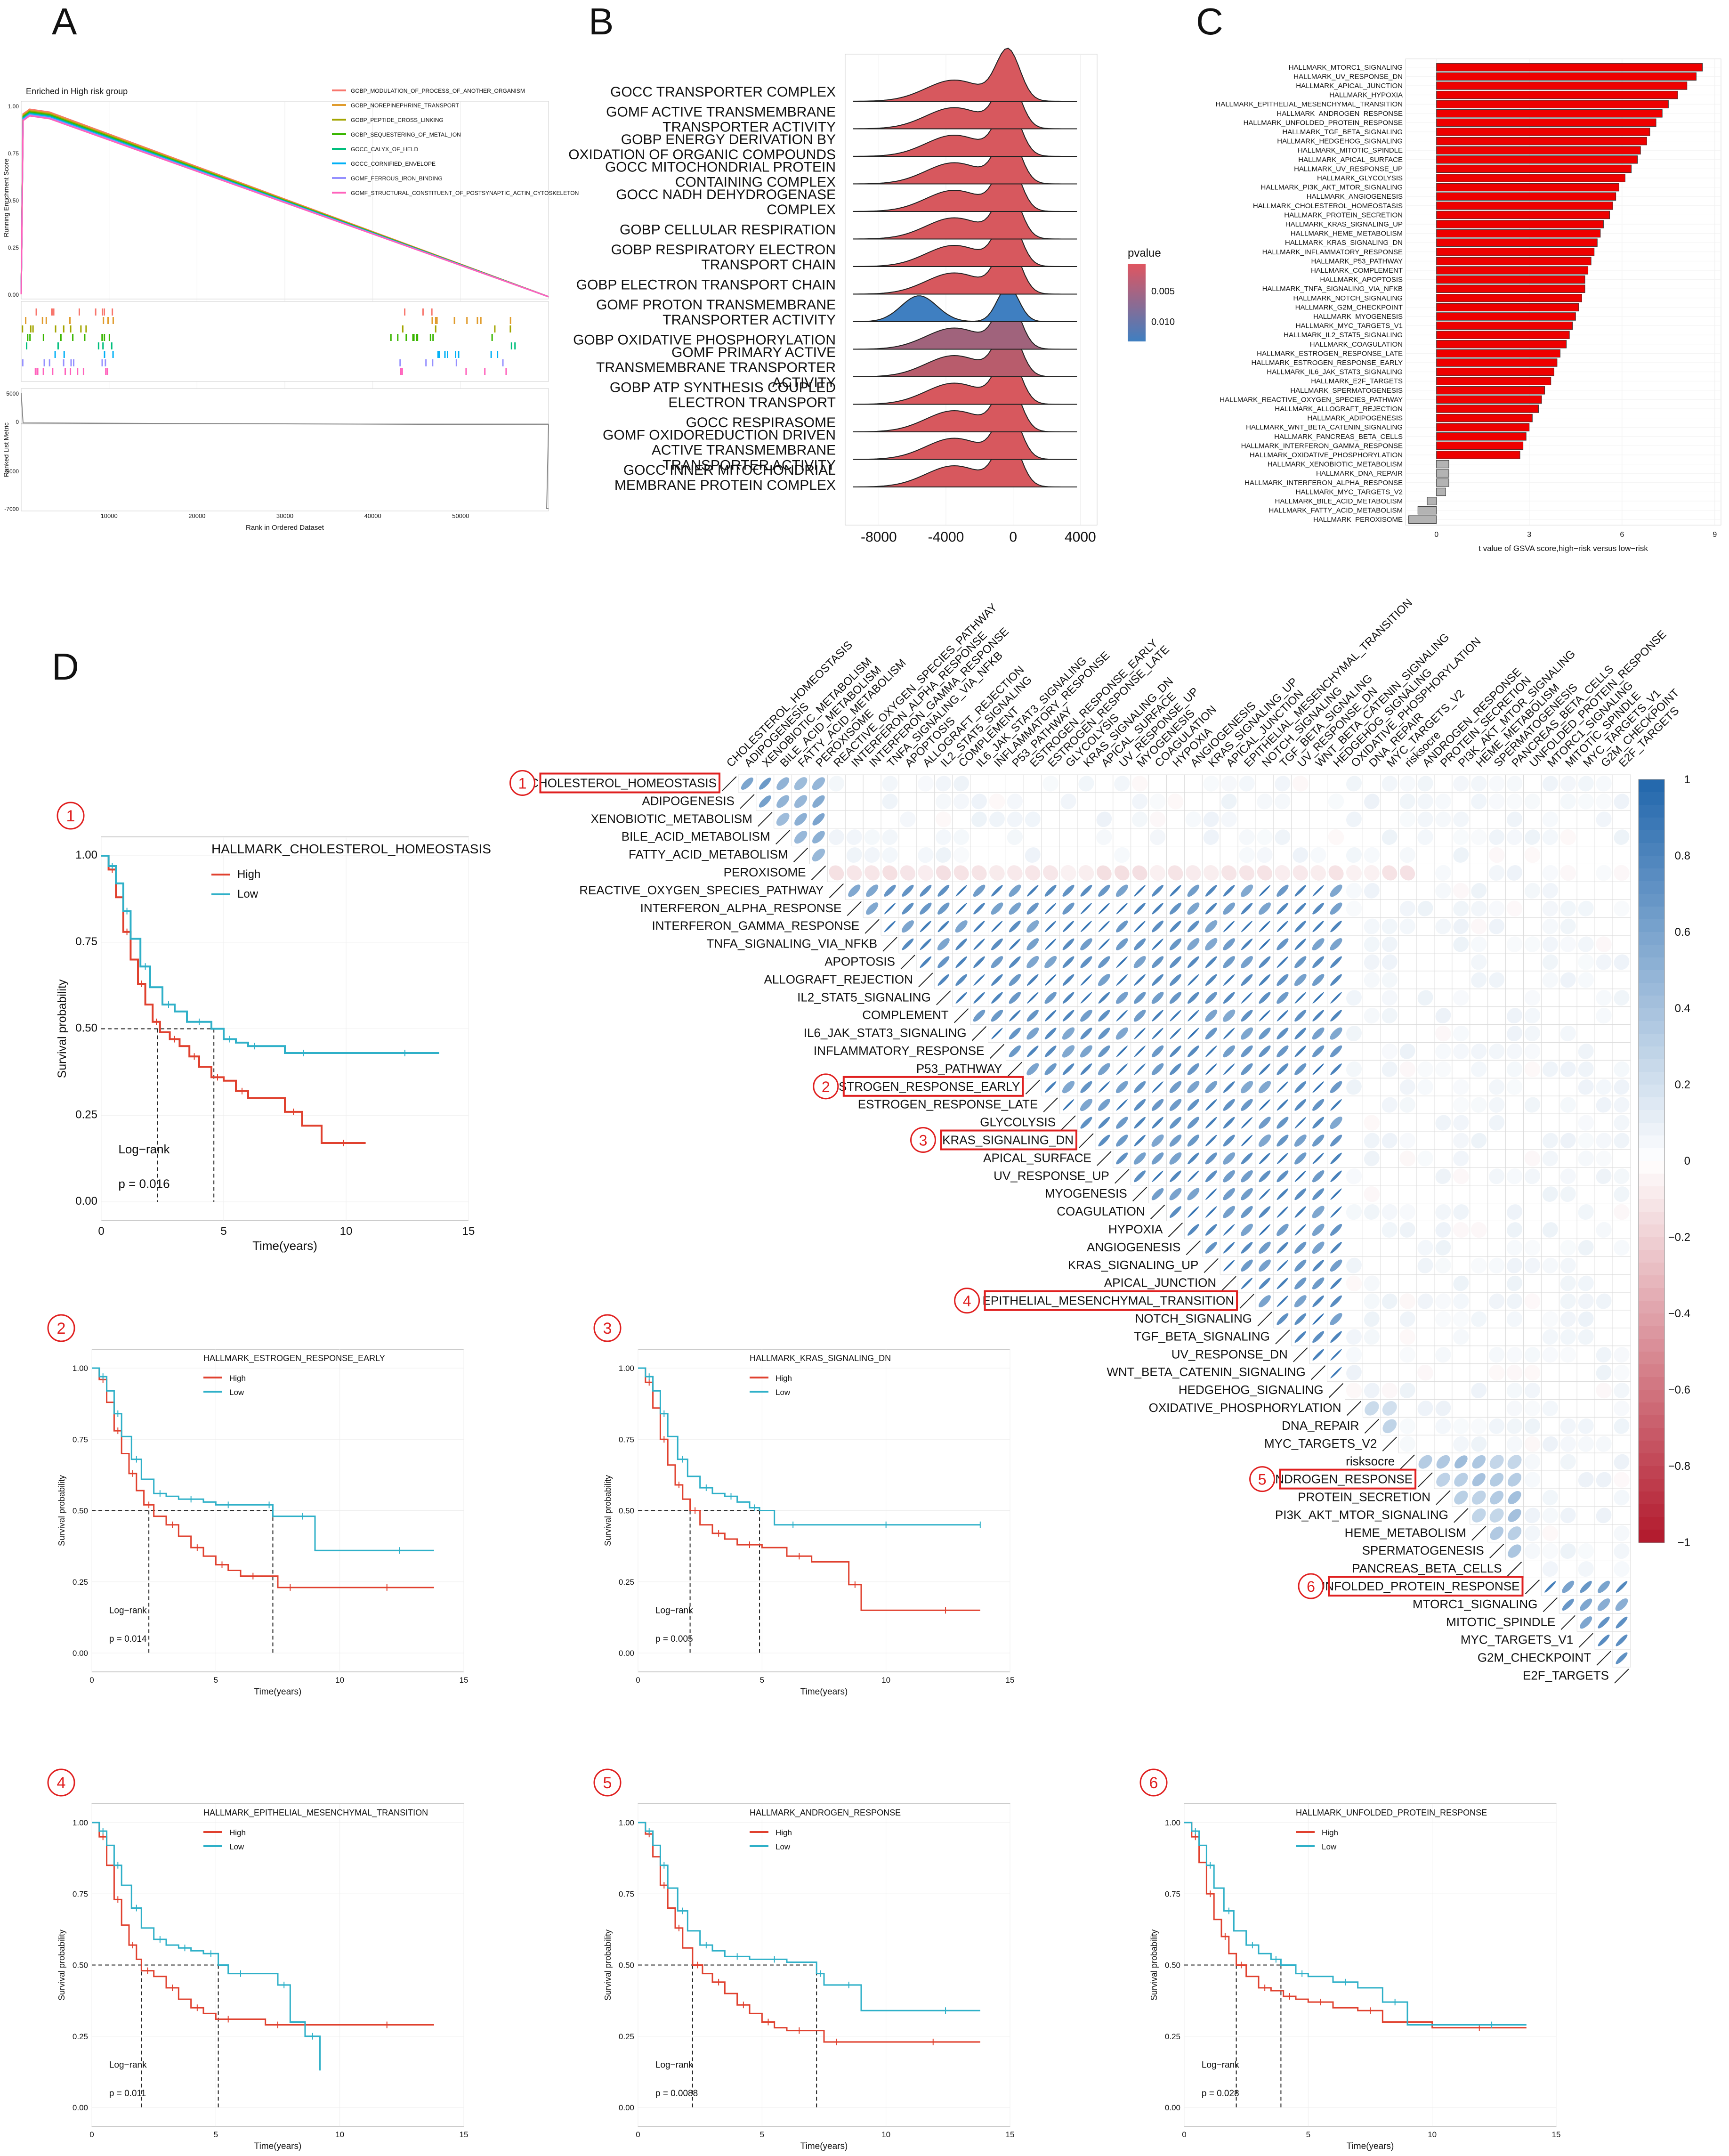  What do you see at coordinates (721, 112) in the screenshot?
I see `ridge-term-label: GOMF ACTIVE TRANSMEMBRANE` at bounding box center [721, 112].